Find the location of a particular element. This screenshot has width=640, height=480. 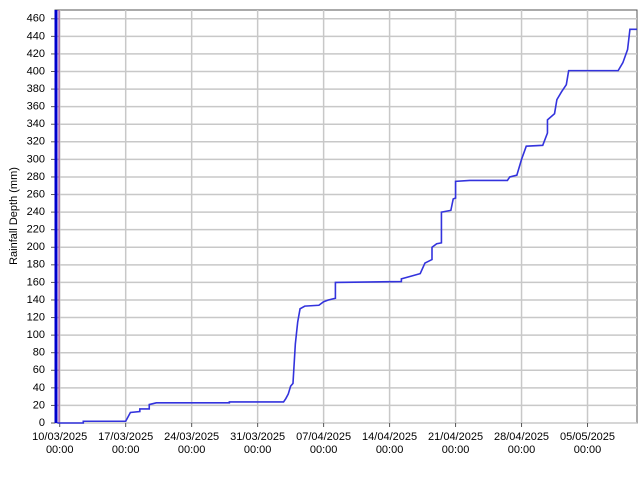

y-tick-label: 320 is located at coordinates (36, 142).